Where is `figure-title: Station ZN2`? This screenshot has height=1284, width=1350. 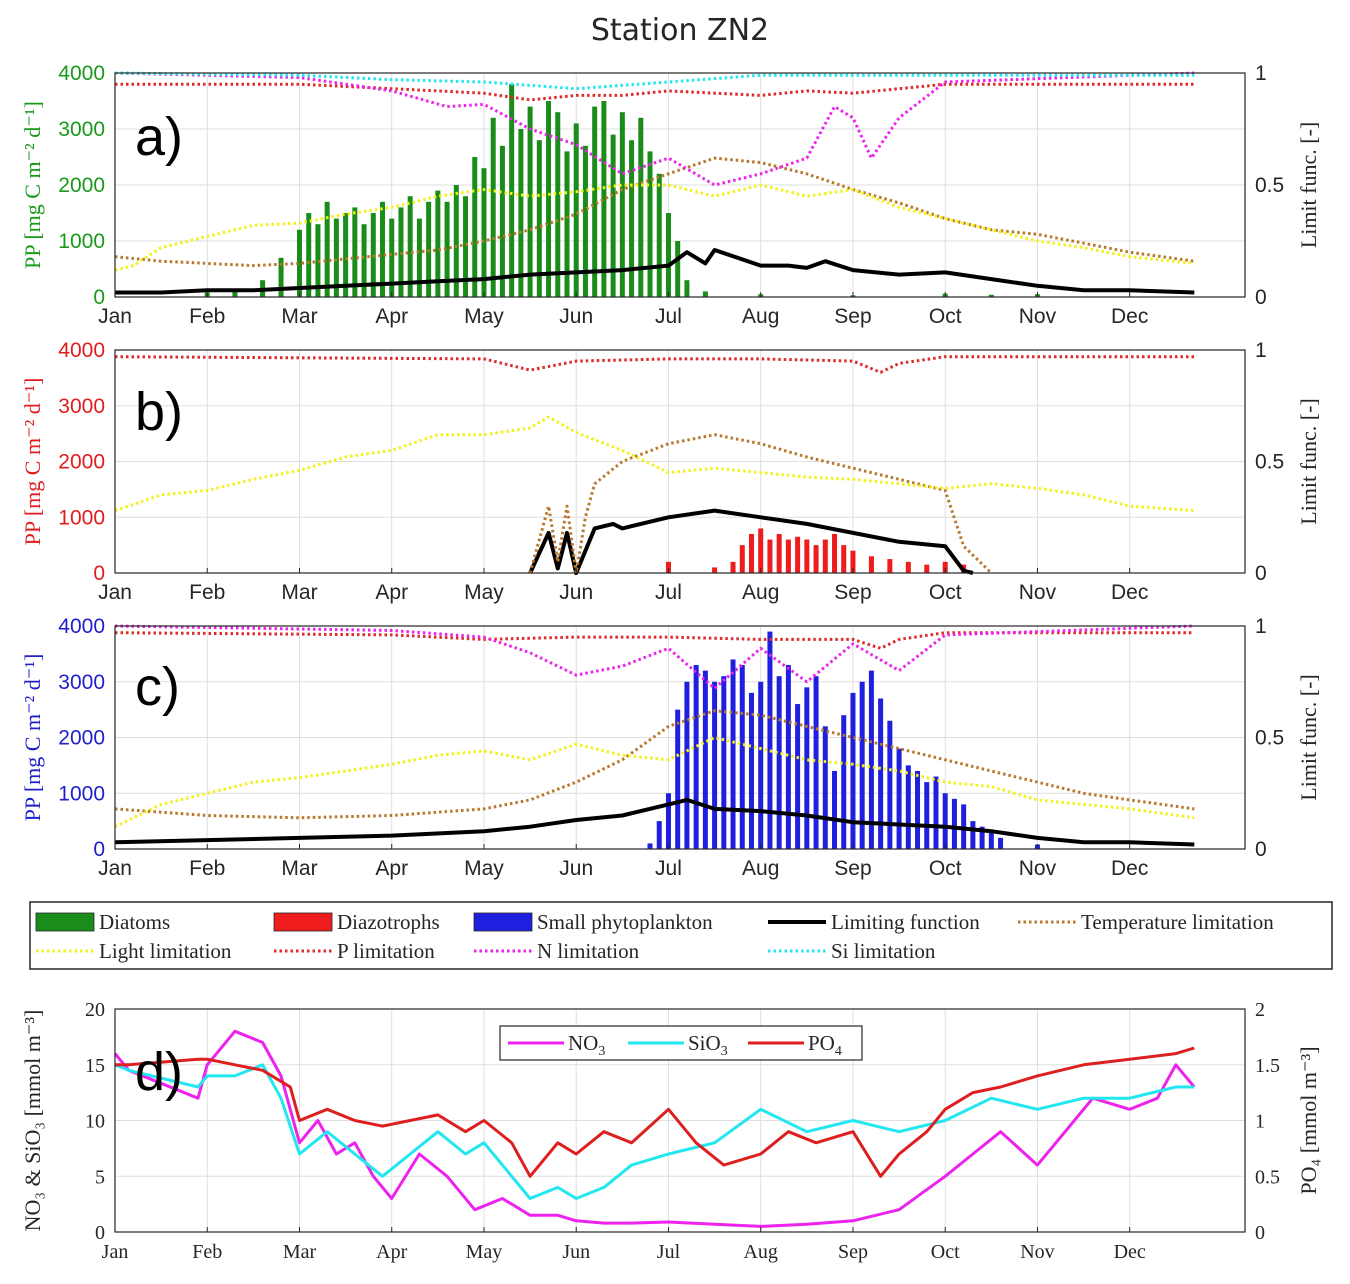 figure-title: Station ZN2 is located at coordinates (680, 30).